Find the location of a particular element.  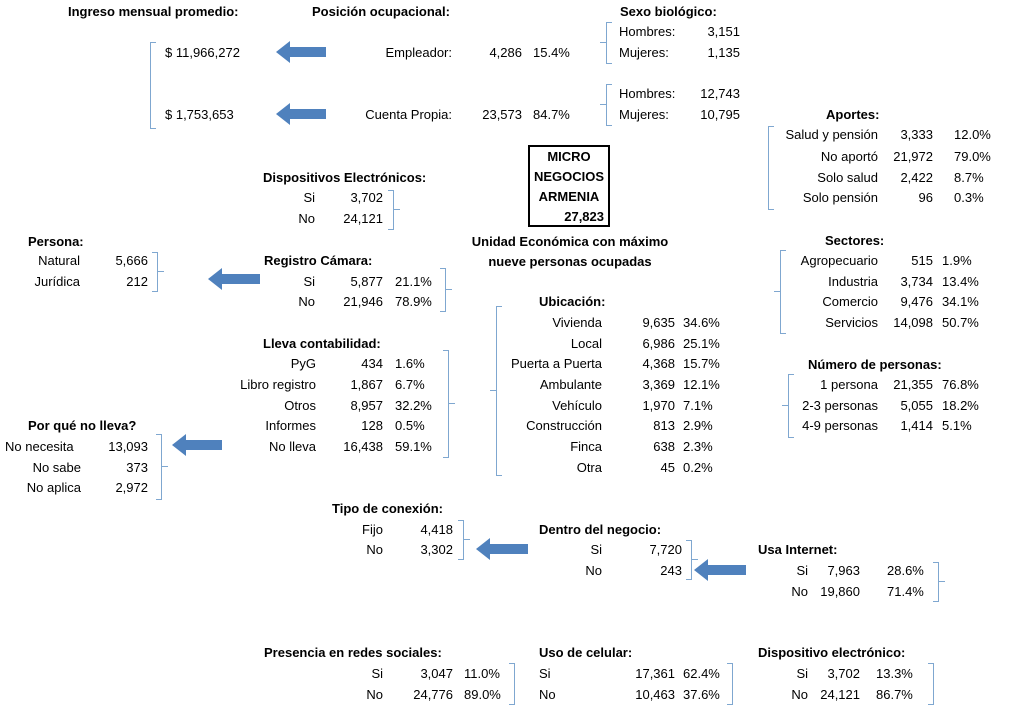

device-bottom-label: No is located at coordinates (799, 694).